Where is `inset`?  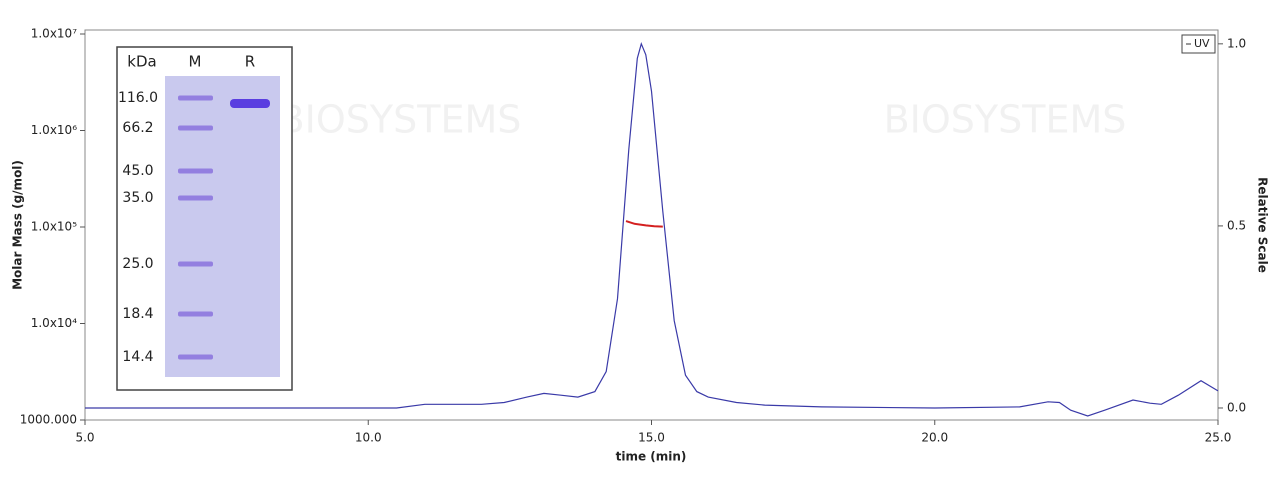 inset is located at coordinates (204, 218).